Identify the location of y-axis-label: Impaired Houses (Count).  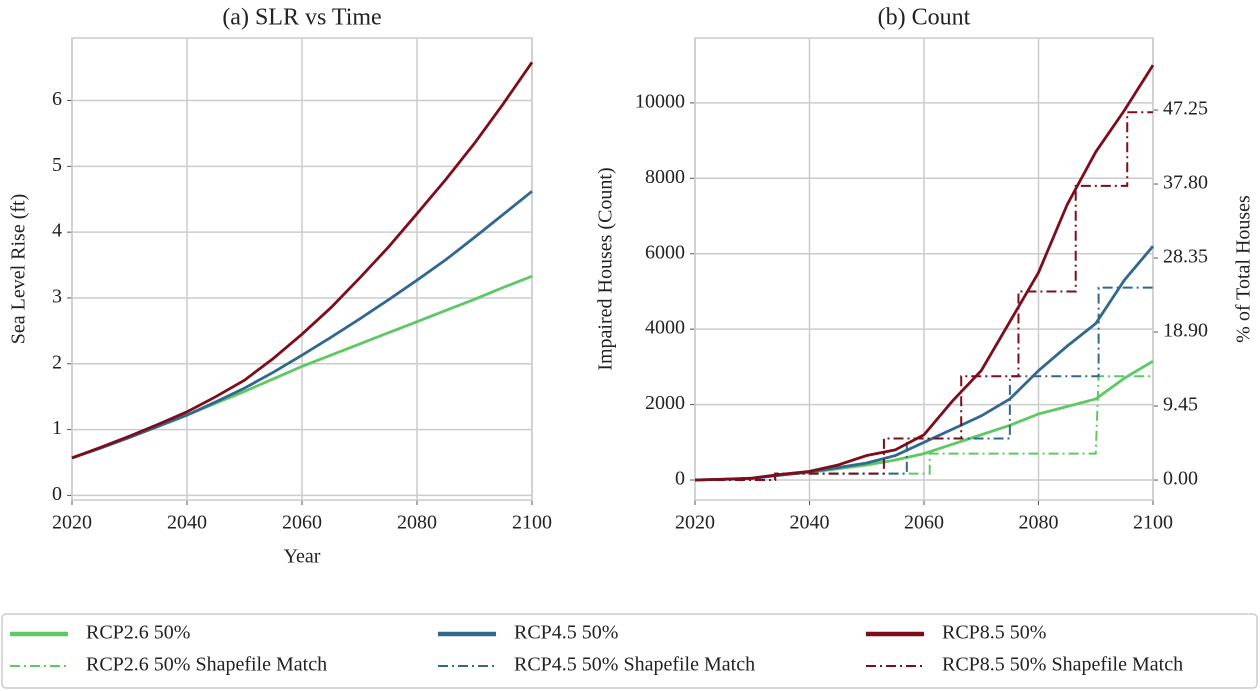
(606, 268).